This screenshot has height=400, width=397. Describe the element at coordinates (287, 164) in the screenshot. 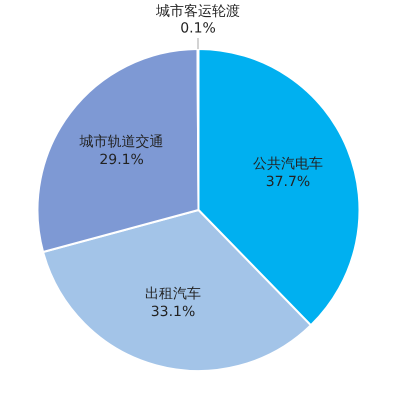

I see `slice-label: 公共汽电车` at that location.